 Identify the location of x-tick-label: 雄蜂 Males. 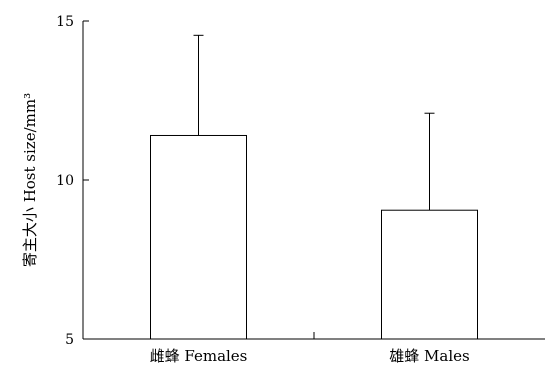
(429, 356).